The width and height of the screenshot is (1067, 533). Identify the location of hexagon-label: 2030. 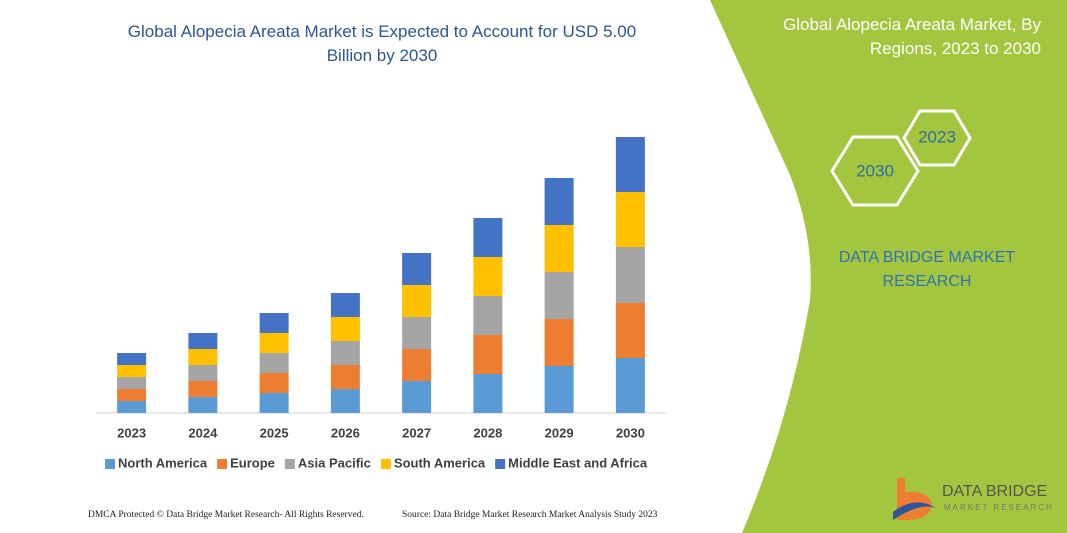
(875, 170).